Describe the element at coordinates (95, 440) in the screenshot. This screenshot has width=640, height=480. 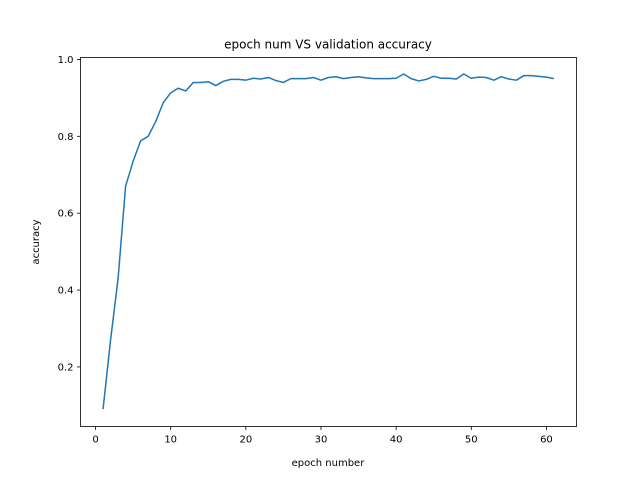
I see `x-tick-label: 0` at that location.